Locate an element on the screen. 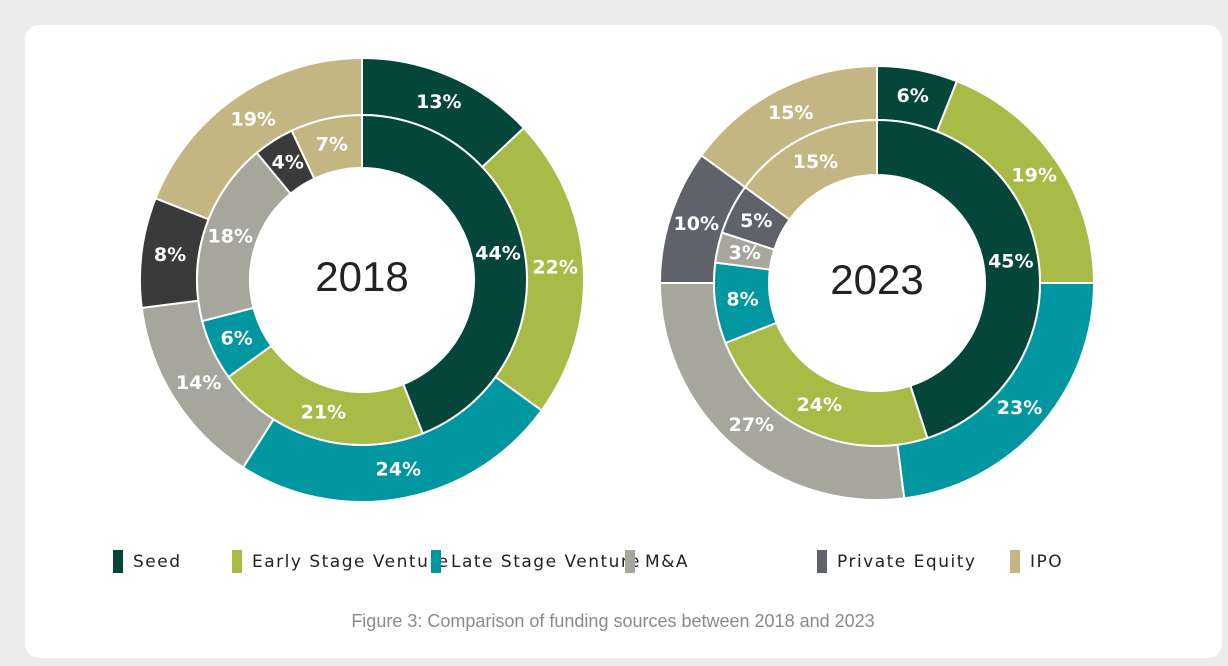 The image size is (1228, 666). legend-label: Early Stage Venture is located at coordinates (350, 562).